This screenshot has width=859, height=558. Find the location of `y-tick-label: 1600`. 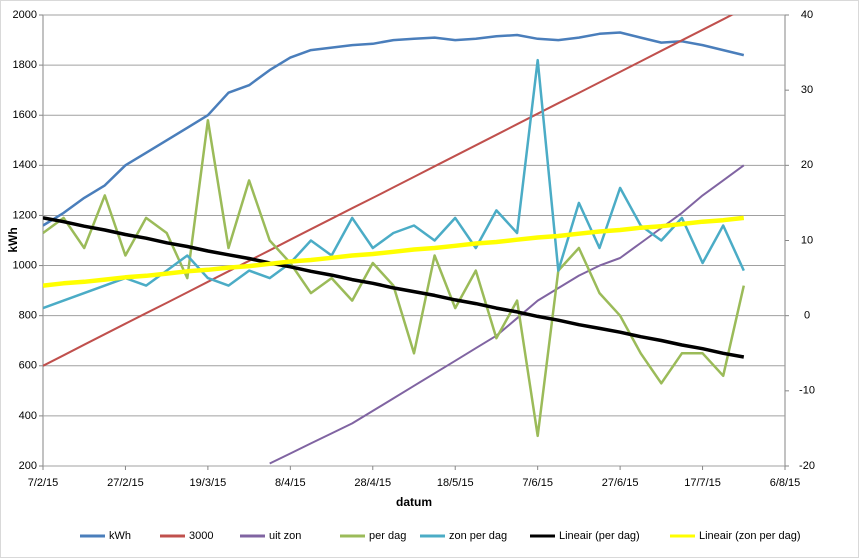

y-tick-label: 1600 is located at coordinates (25, 115).